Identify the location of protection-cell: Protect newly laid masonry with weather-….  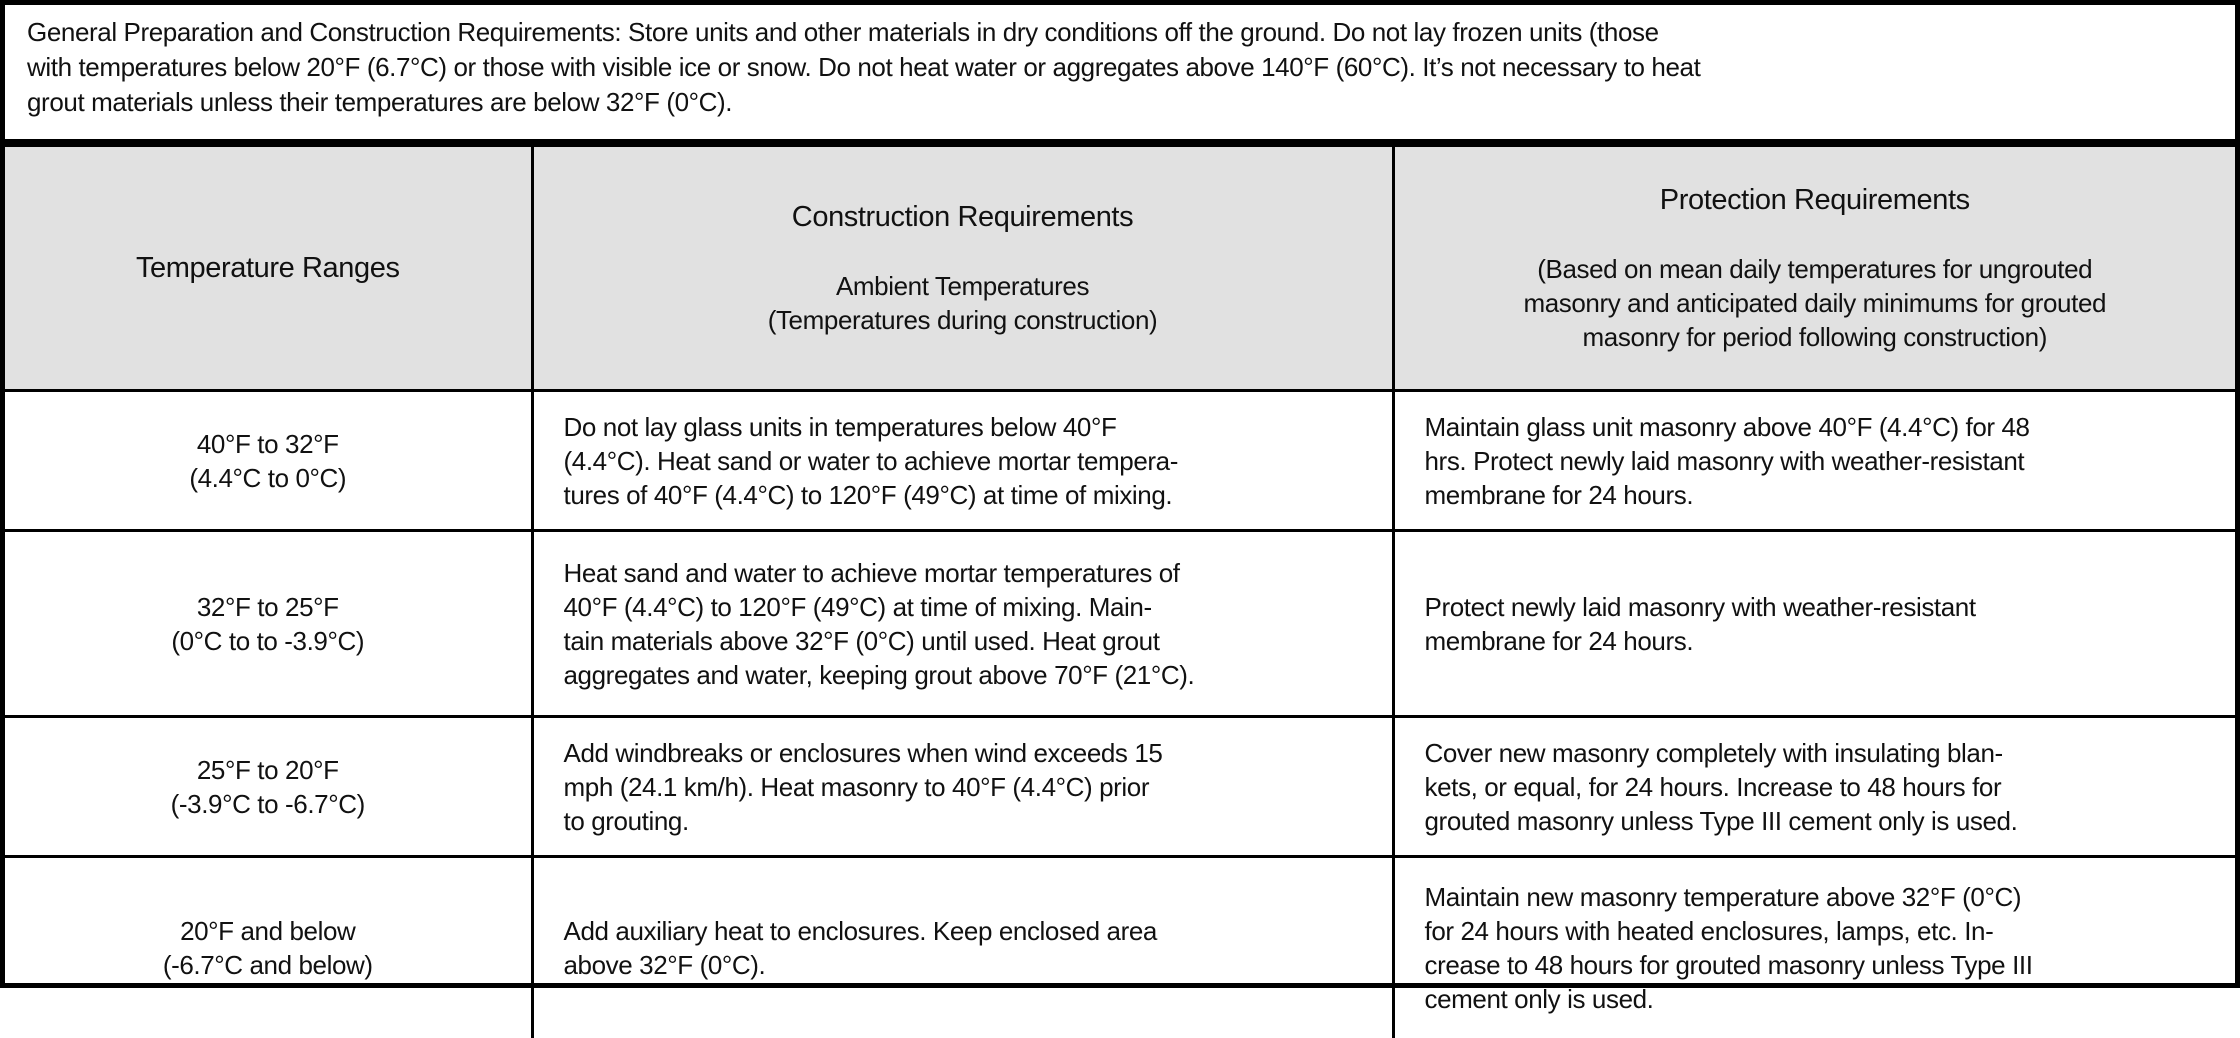
(1814, 624).